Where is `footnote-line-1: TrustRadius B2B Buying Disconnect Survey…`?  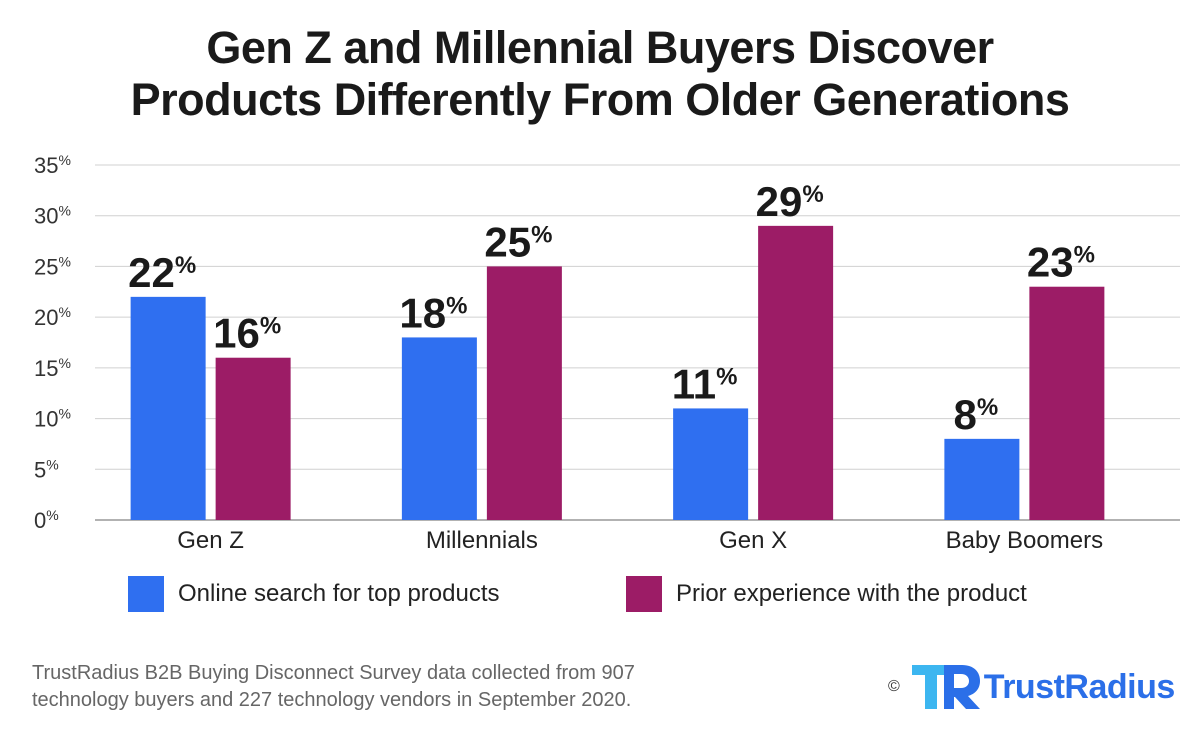 footnote-line-1: TrustRadius B2B Buying Disconnect Survey… is located at coordinates (333, 673).